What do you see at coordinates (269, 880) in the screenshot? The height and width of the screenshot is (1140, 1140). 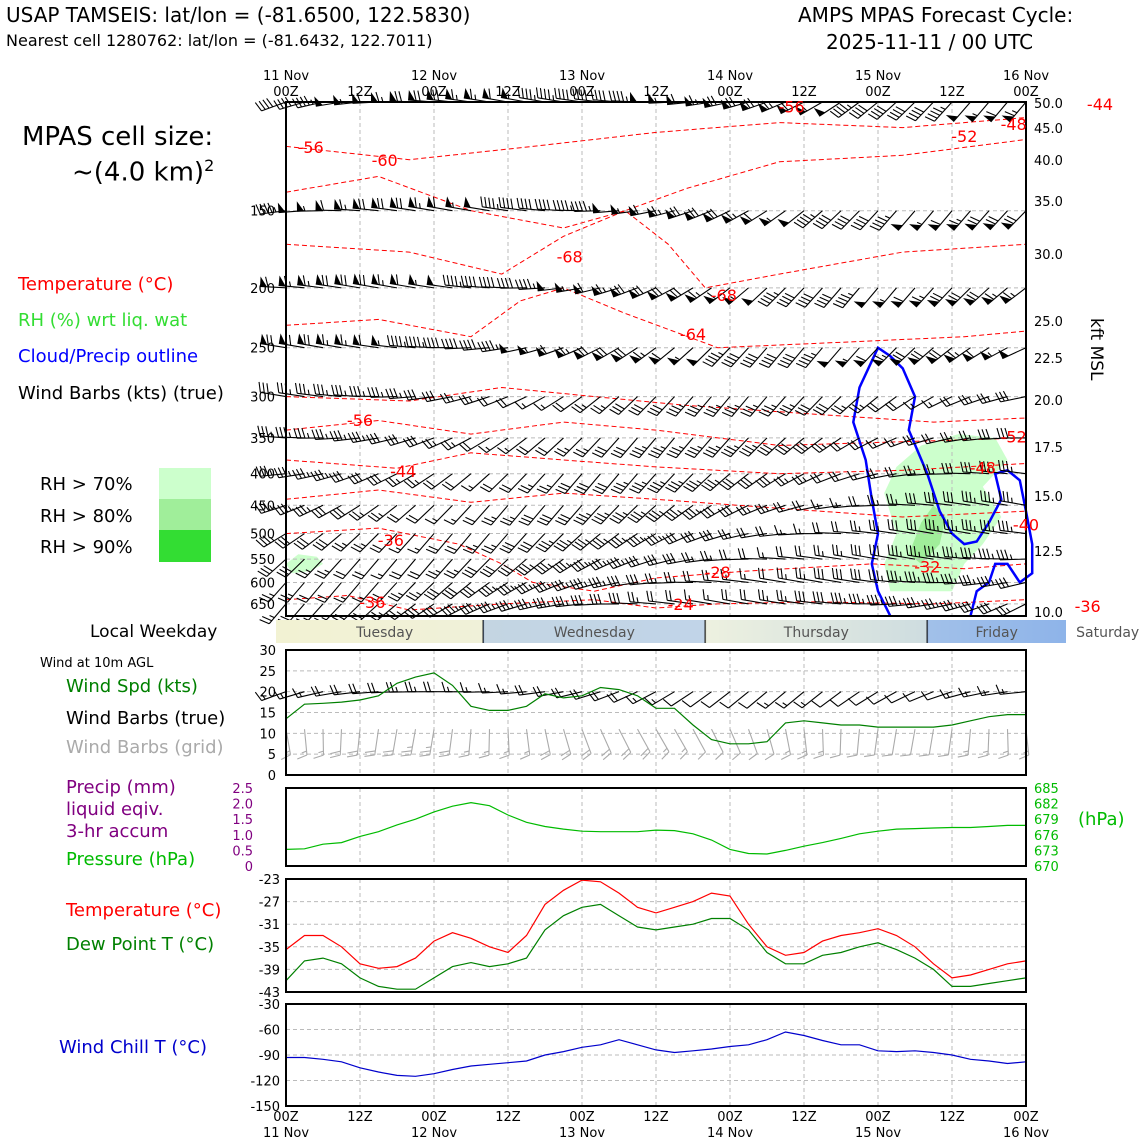 I see `temperature-tick: -23` at bounding box center [269, 880].